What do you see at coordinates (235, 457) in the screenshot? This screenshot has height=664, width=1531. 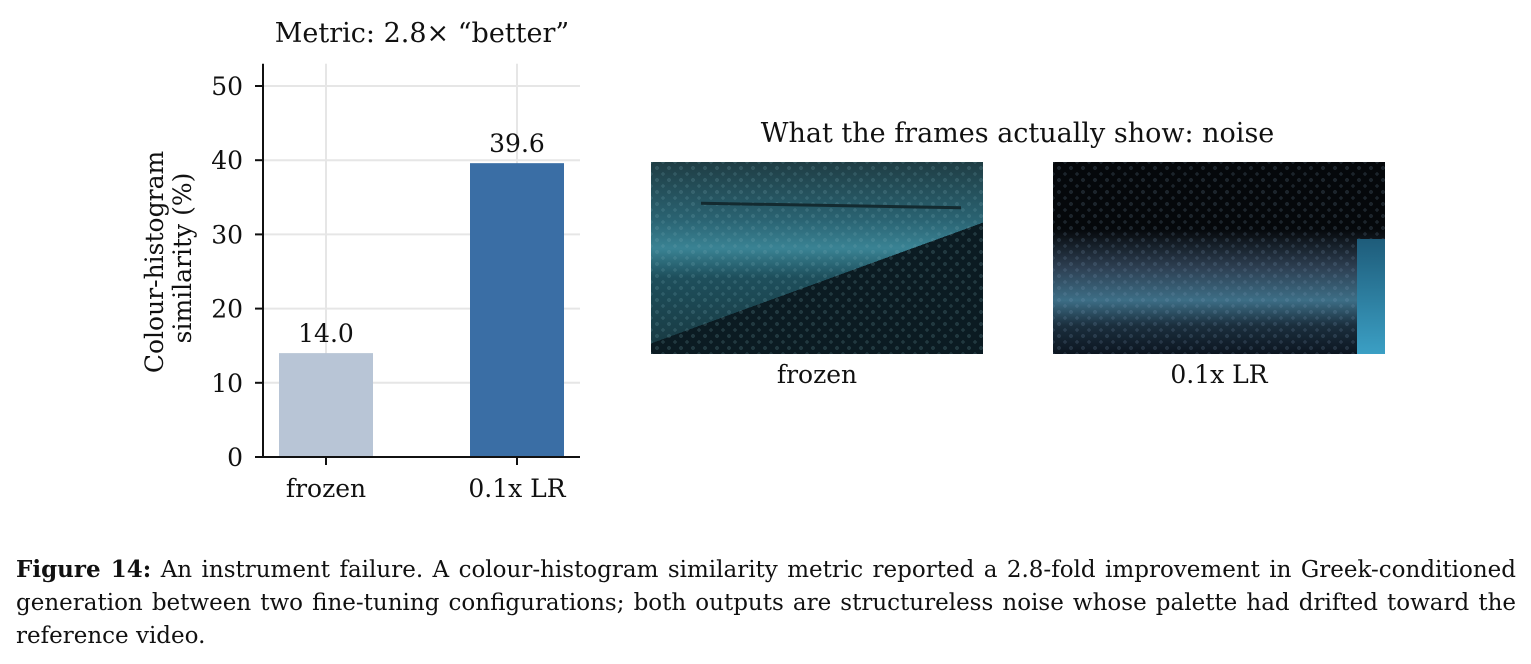 I see `y-tick-label: 0` at bounding box center [235, 457].